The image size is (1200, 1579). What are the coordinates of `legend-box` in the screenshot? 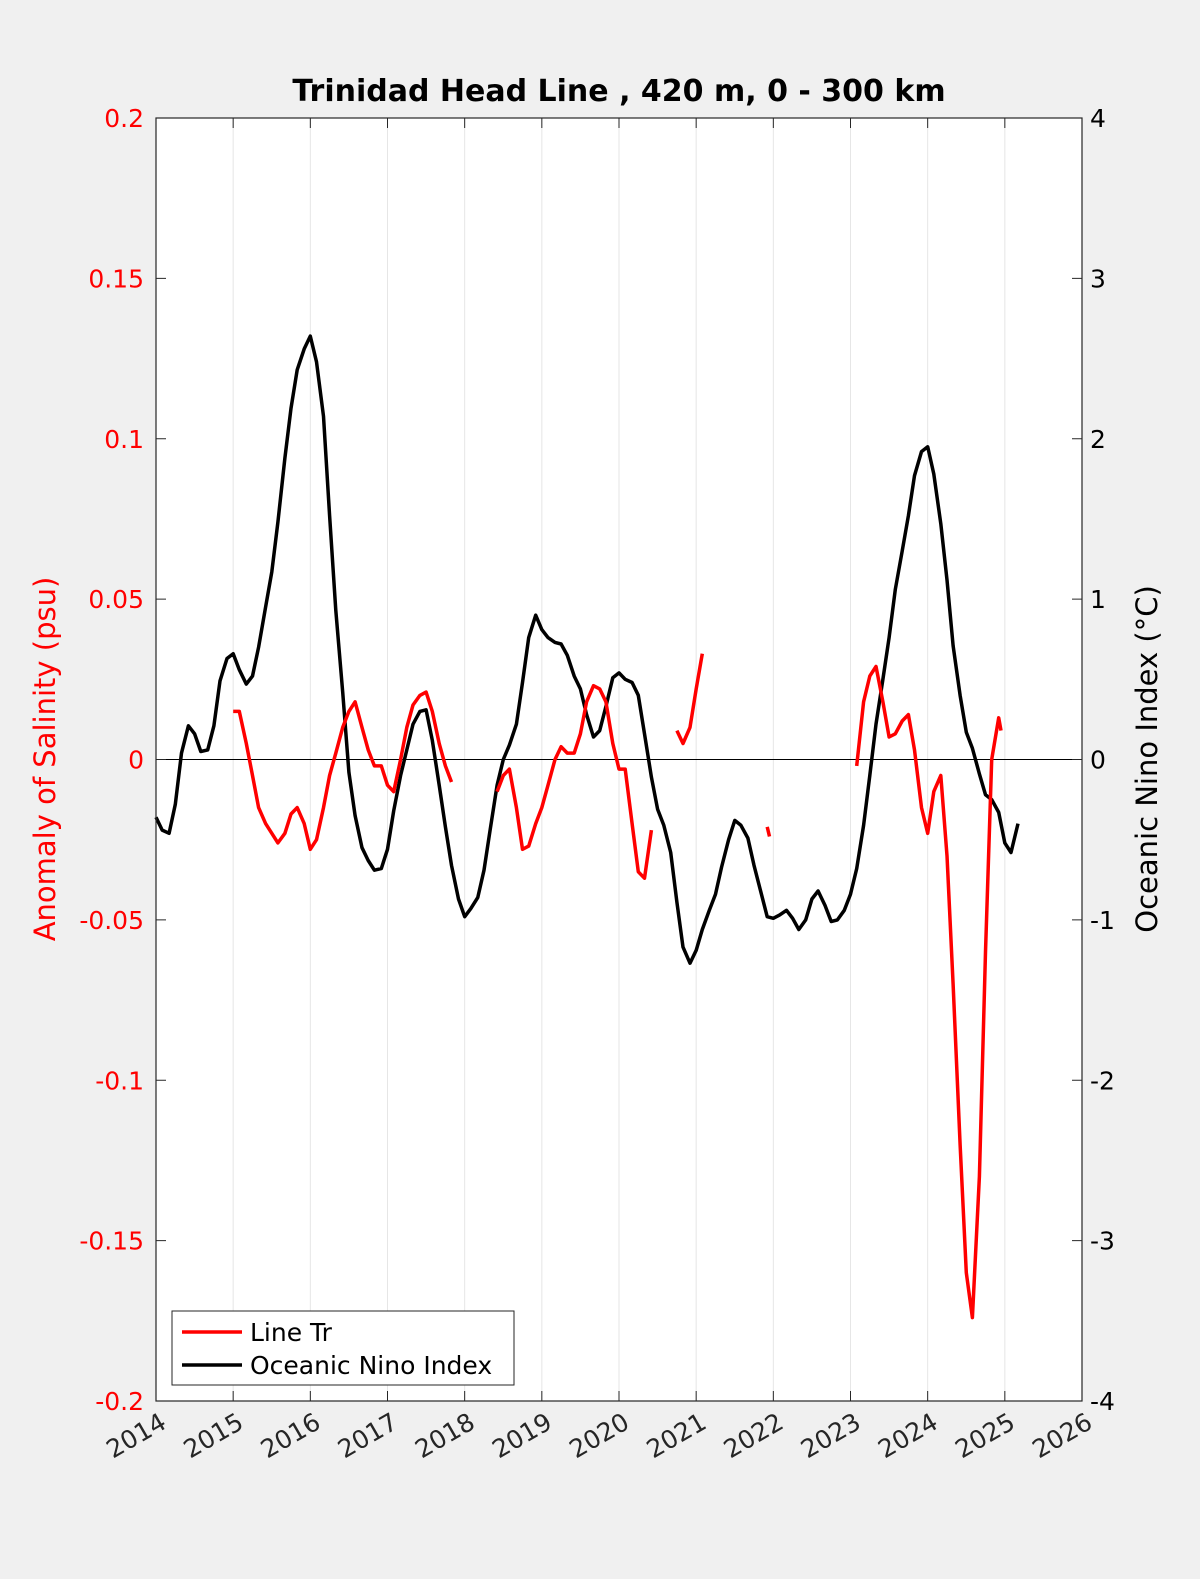 It's located at (343, 1348).